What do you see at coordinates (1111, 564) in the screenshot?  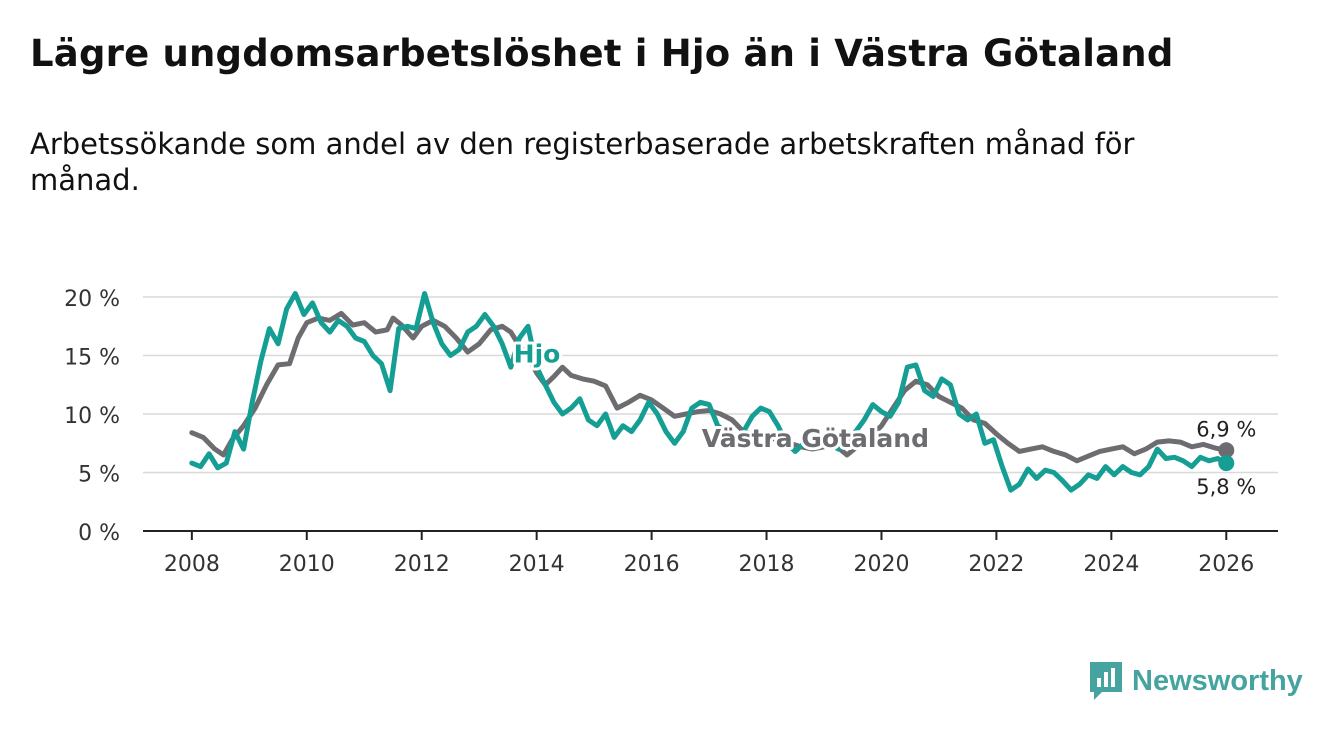 I see `x-tick-label: 2024` at bounding box center [1111, 564].